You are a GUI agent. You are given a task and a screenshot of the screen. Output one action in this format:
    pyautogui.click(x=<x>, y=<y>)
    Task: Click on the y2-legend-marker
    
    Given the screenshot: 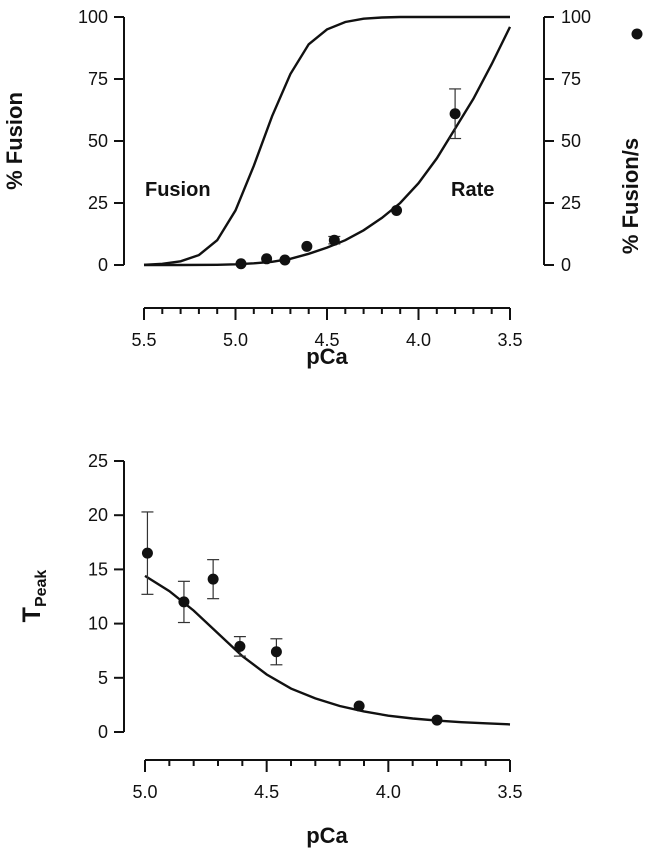 What is the action you would take?
    pyautogui.click(x=637, y=34)
    